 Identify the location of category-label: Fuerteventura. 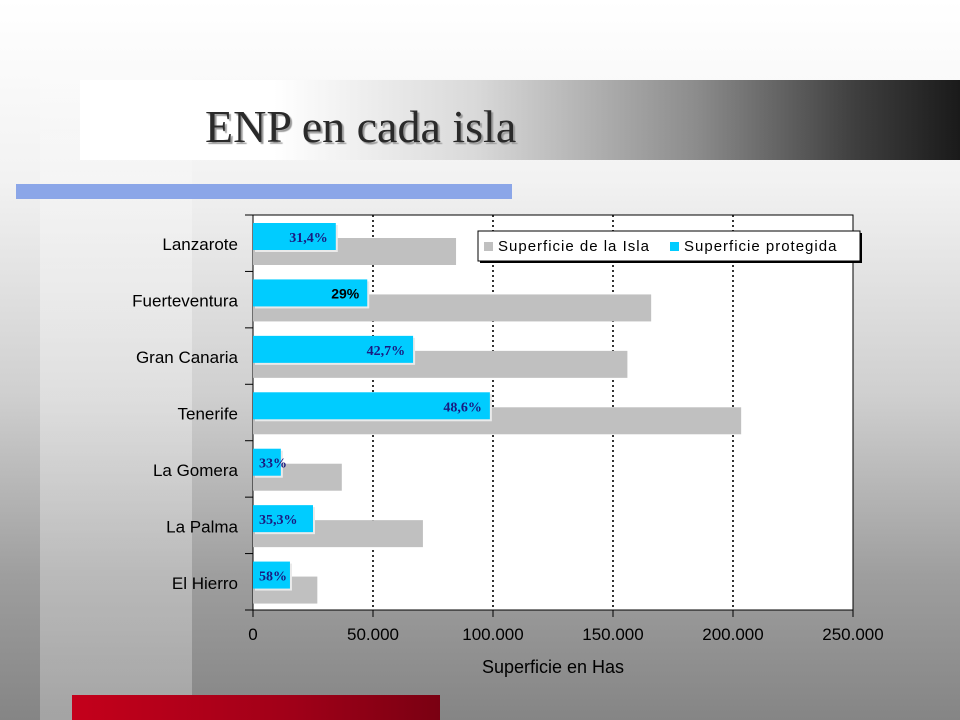
(185, 301).